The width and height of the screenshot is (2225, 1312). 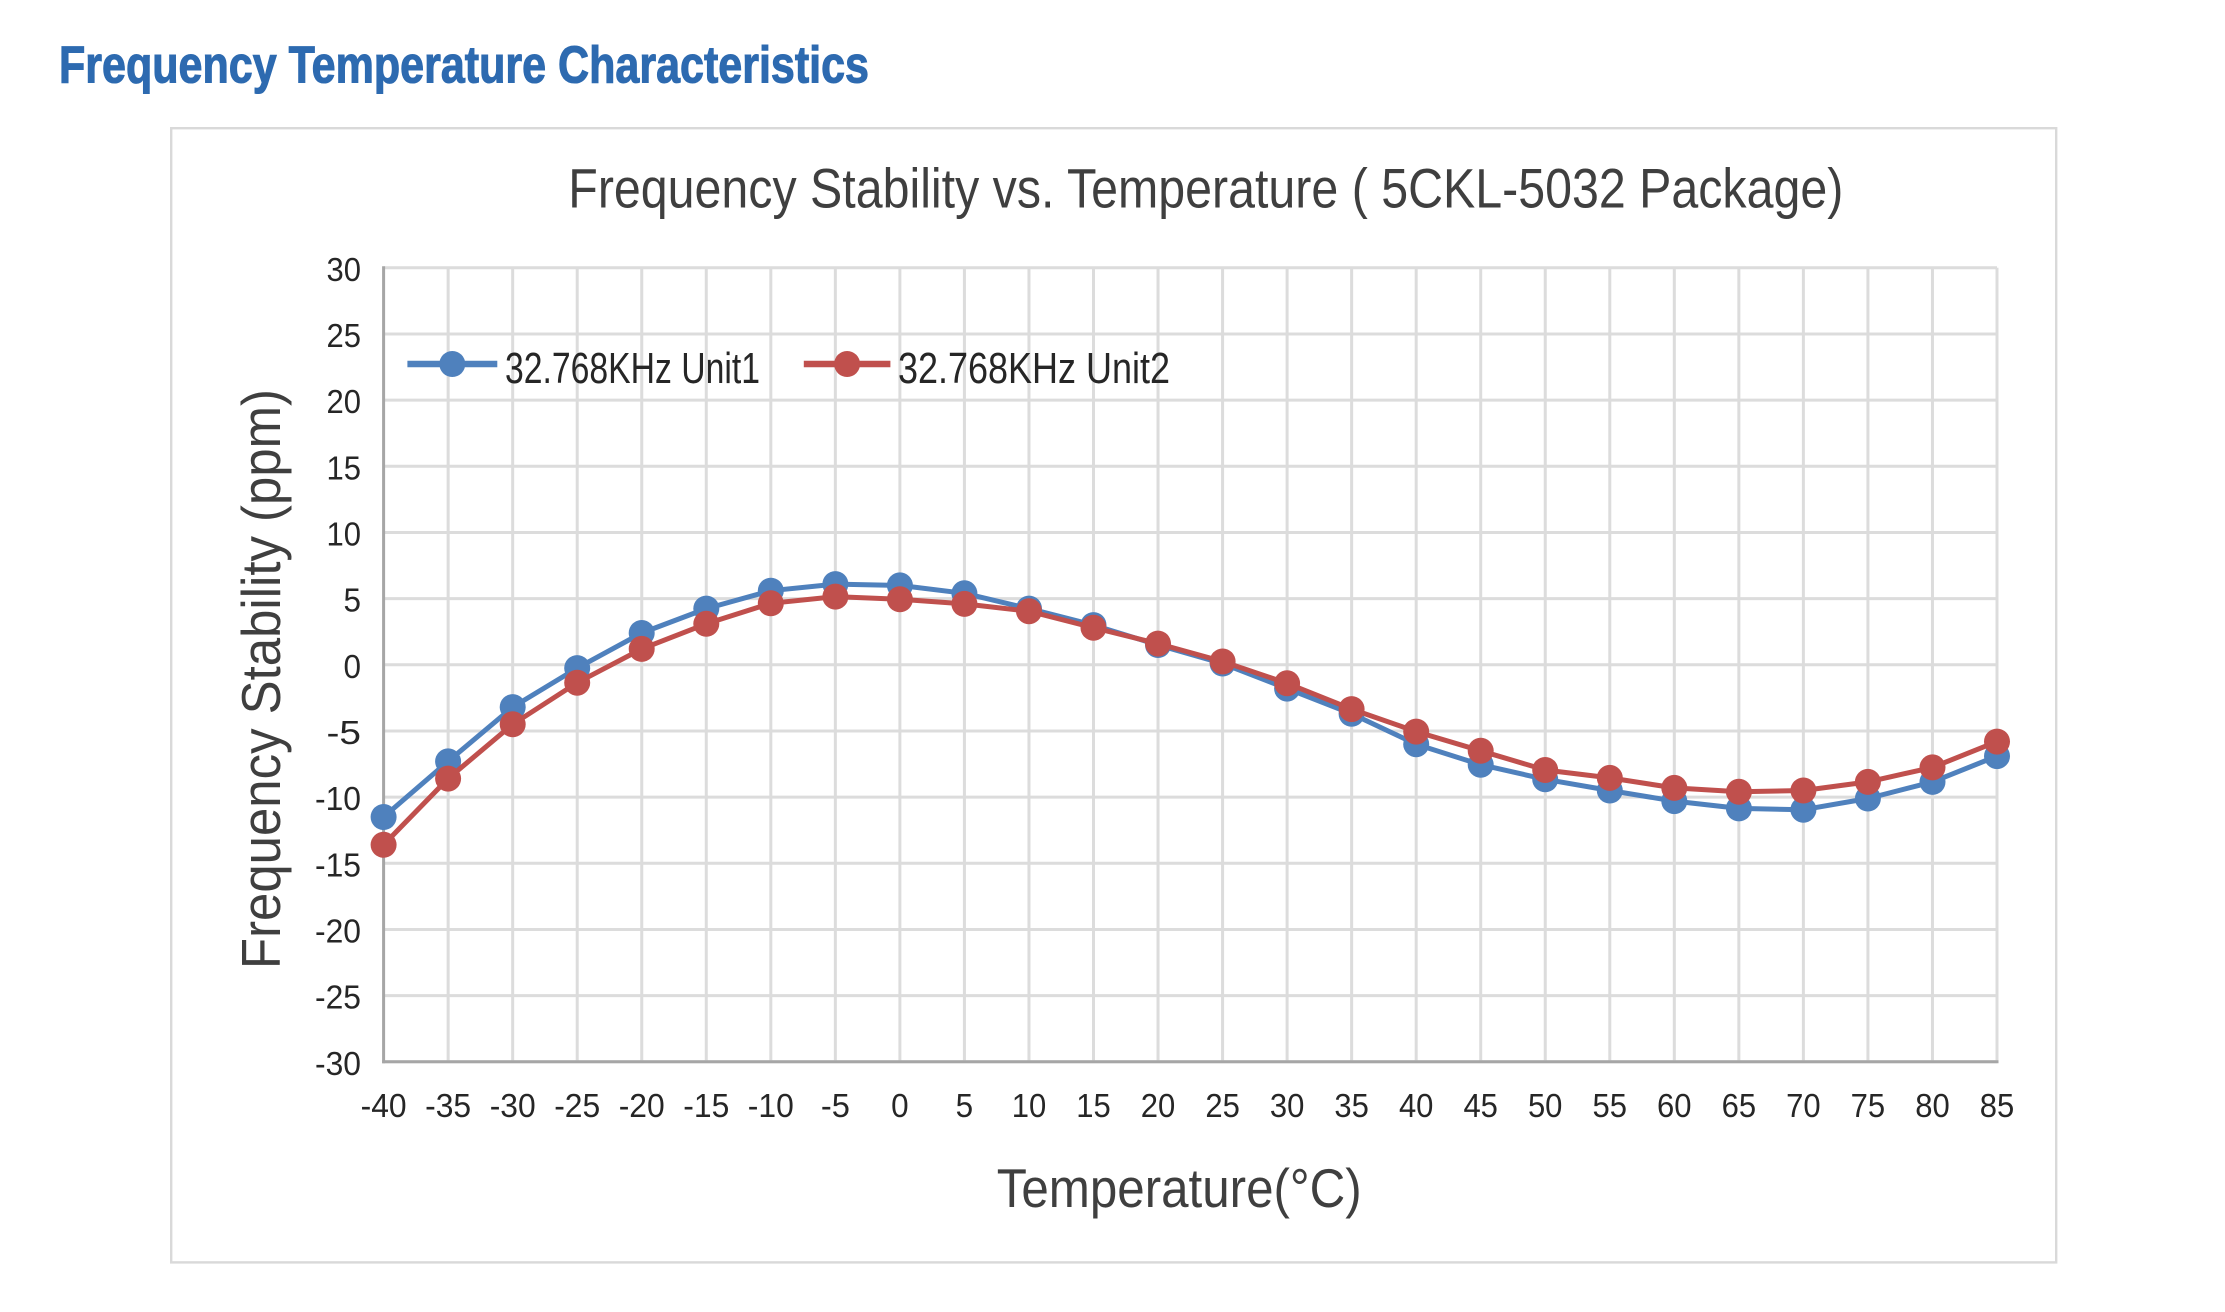 What do you see at coordinates (1868, 1105) in the screenshot?
I see `svg-text: 75` at bounding box center [1868, 1105].